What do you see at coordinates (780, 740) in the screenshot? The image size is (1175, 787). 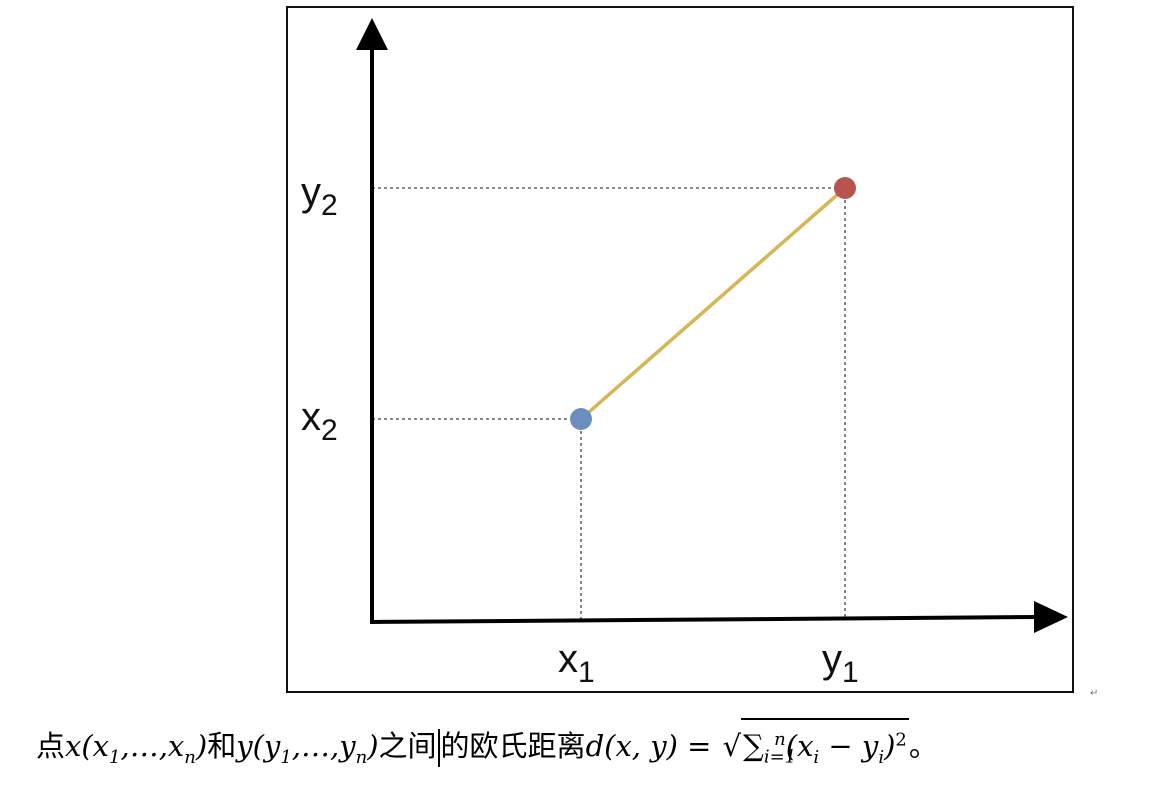 I see `sum-upper: n` at bounding box center [780, 740].